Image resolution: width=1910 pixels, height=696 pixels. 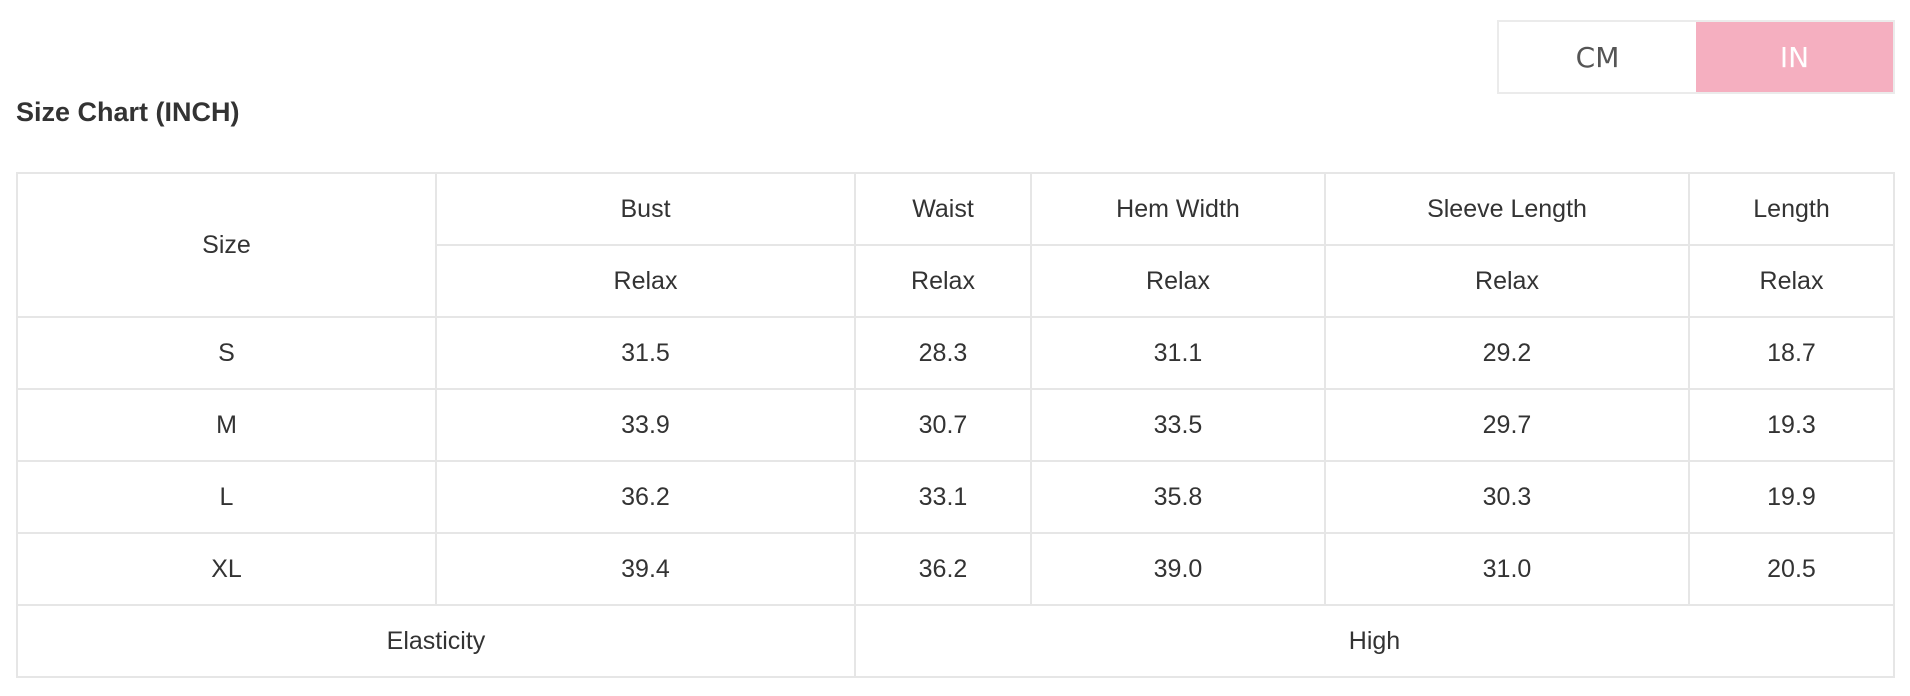 I want to click on value-cell: 39.0, so click(x=1178, y=569).